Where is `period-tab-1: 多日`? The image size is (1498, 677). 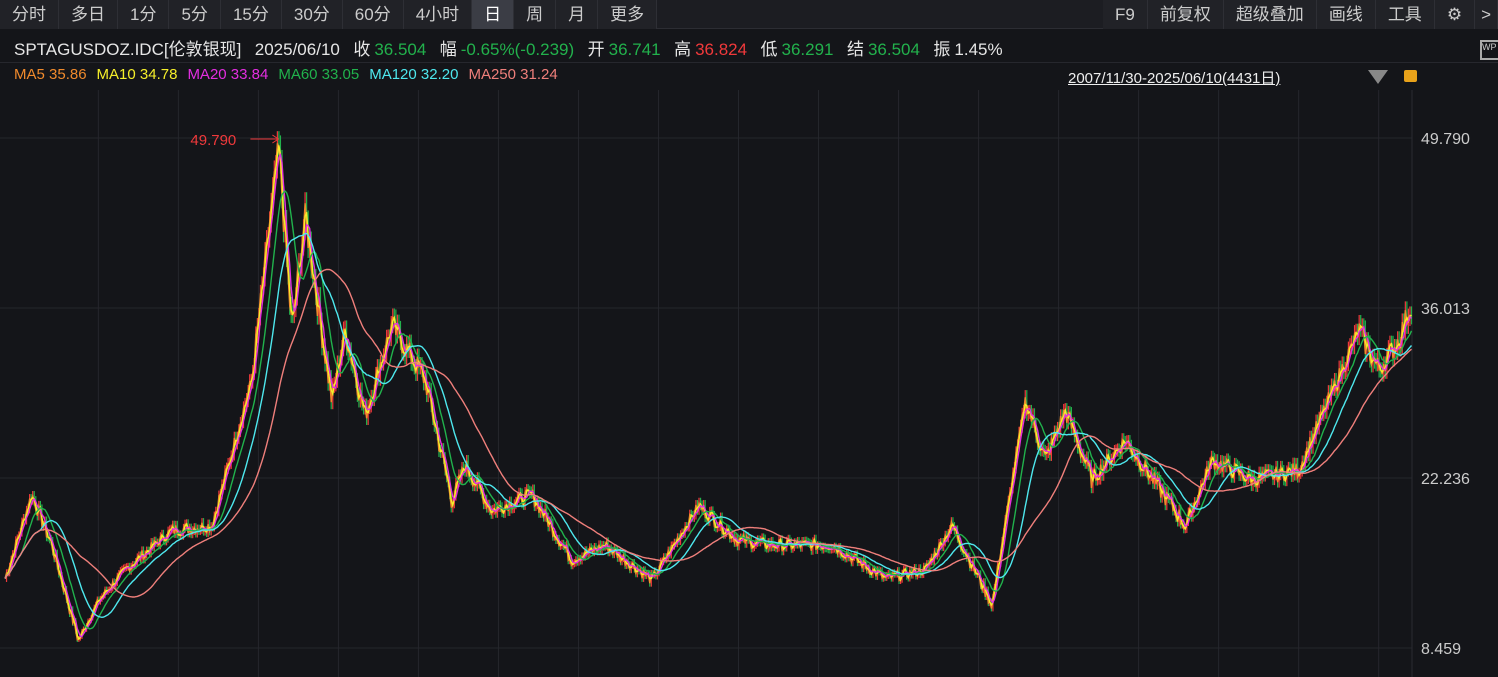
period-tab-1: 多日 is located at coordinates (88, 14).